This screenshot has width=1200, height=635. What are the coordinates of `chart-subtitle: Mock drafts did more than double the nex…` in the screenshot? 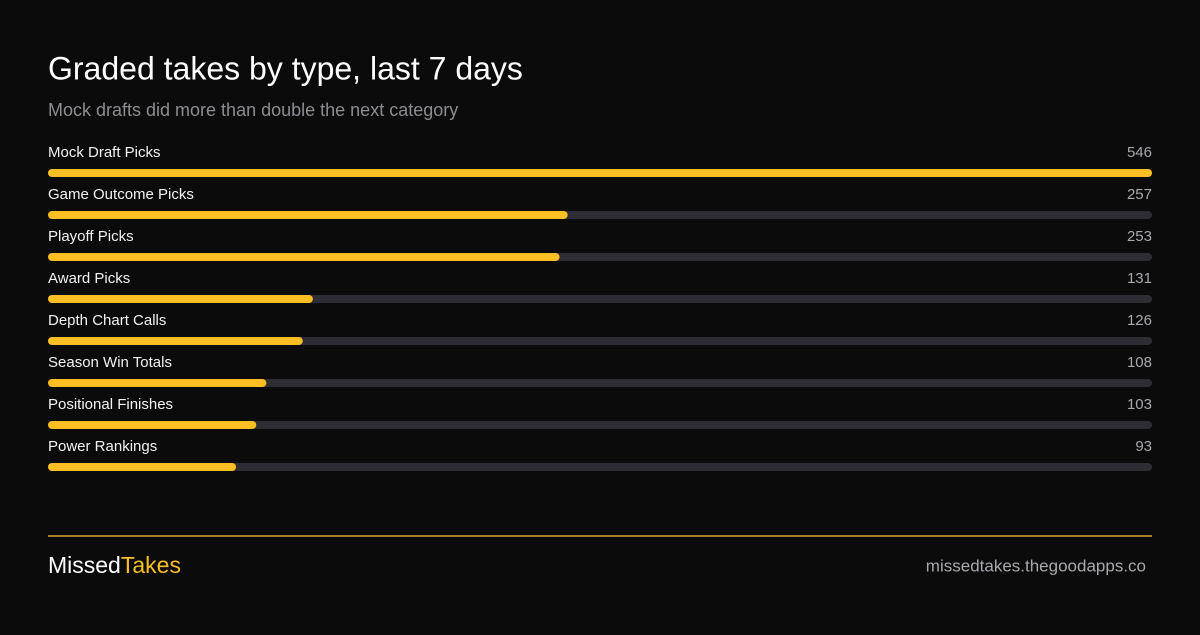 It's located at (253, 110).